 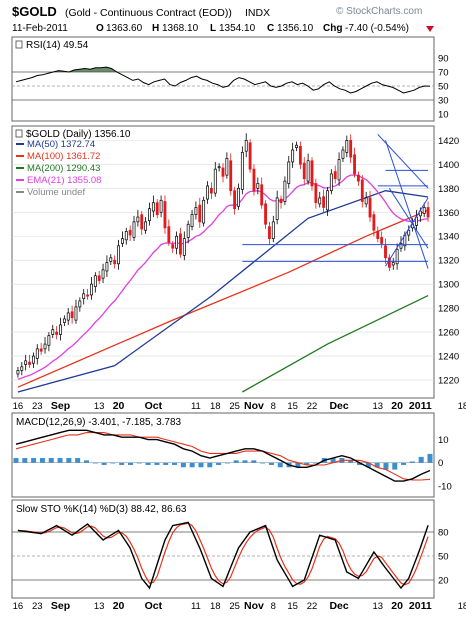 I want to click on x-tick-label: 25, so click(x=234, y=406).